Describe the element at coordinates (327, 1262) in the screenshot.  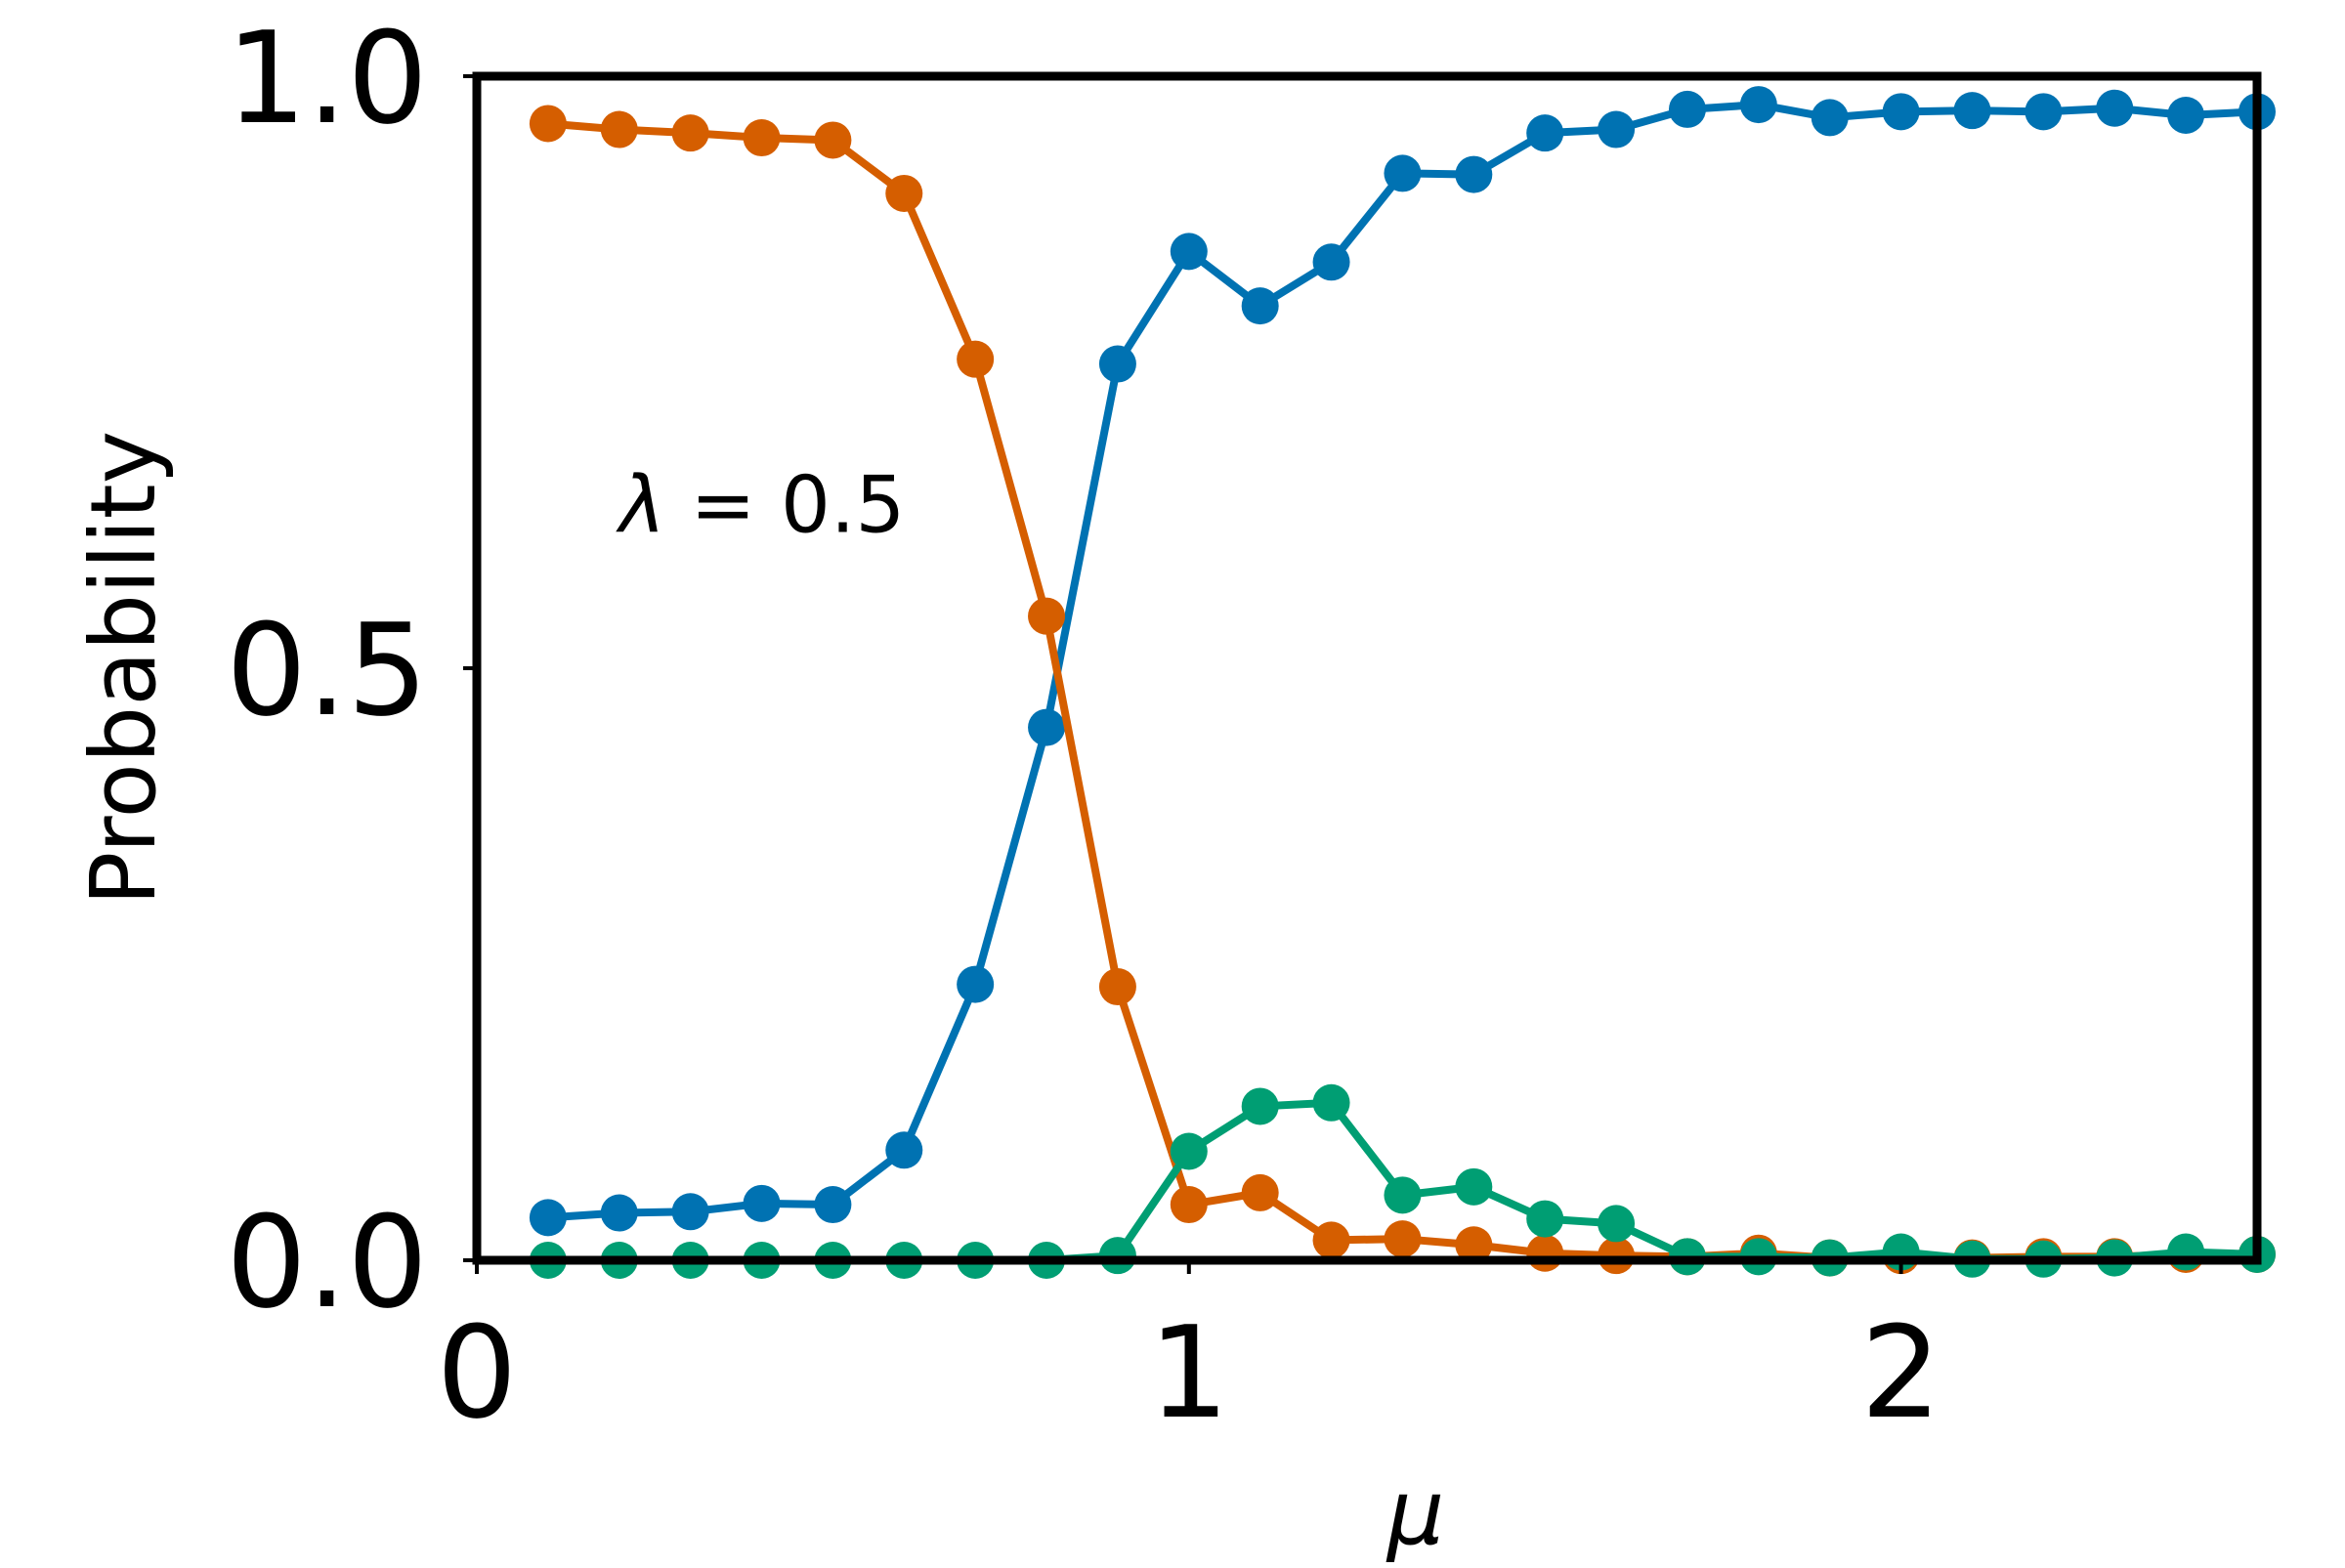
I see `y-tick-label: 0.0` at that location.